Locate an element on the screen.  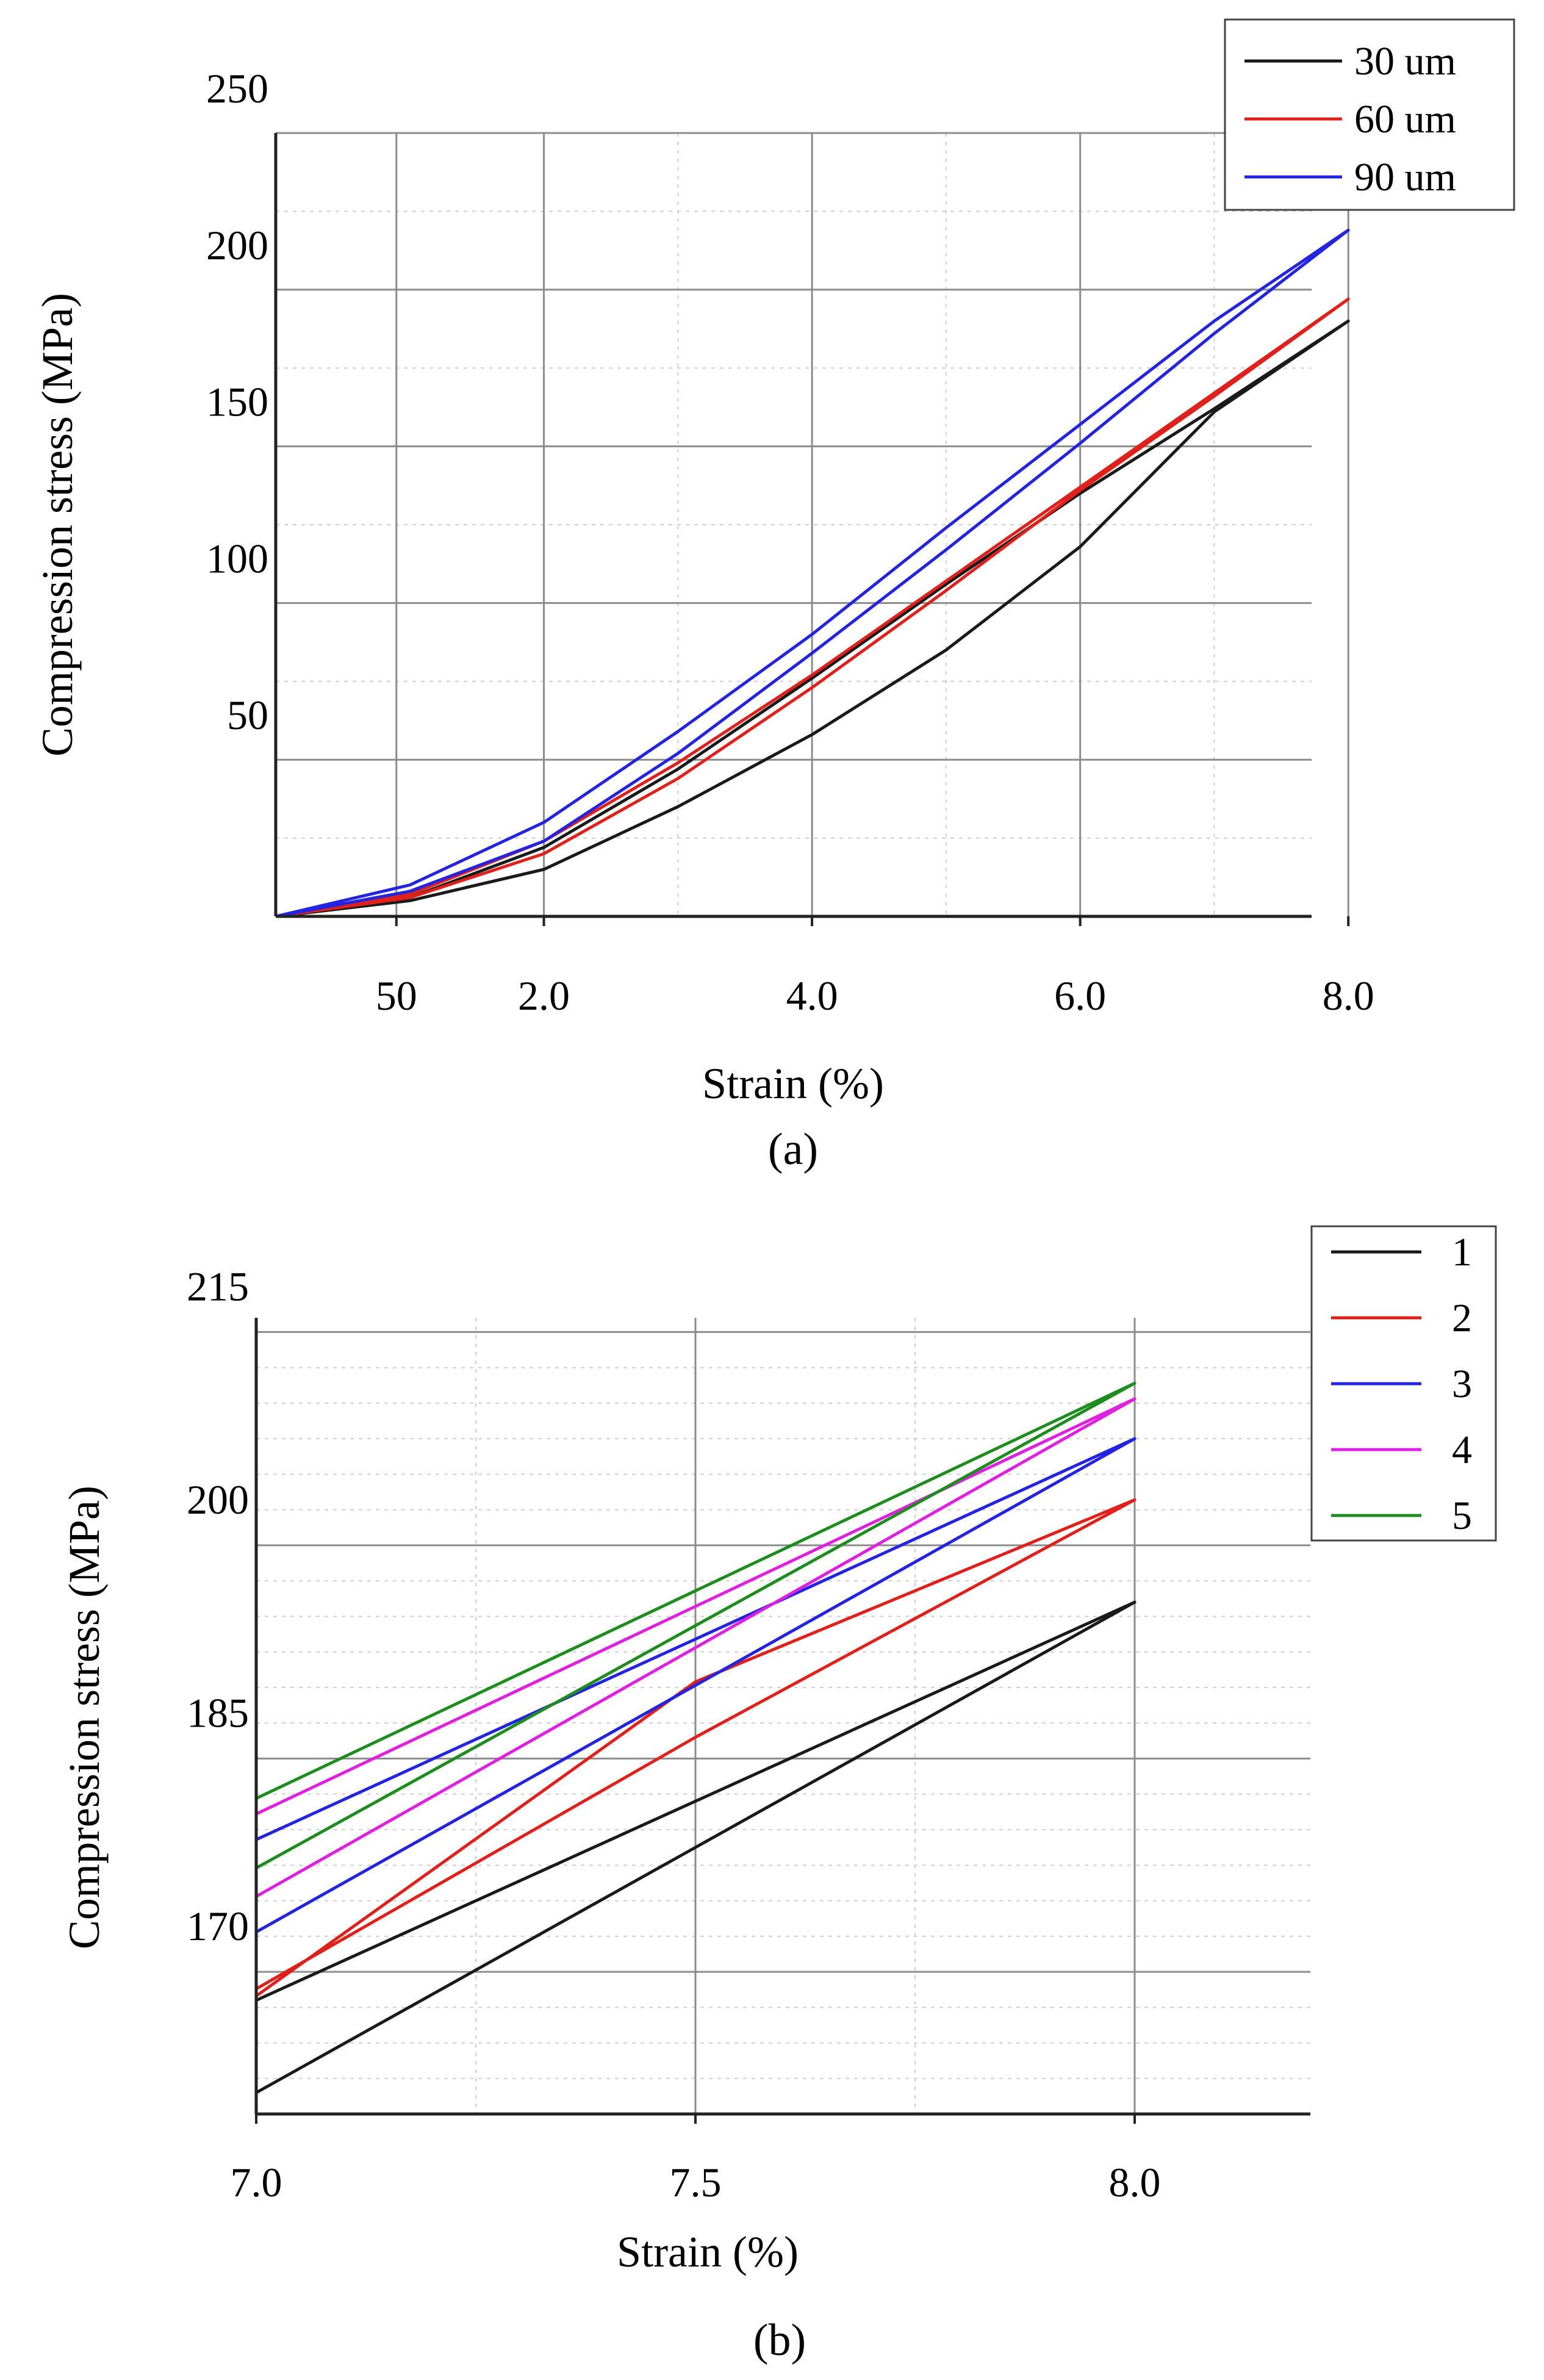
chart-a-legend: 30 um 60 um 90 um is located at coordinates (1369, 114).